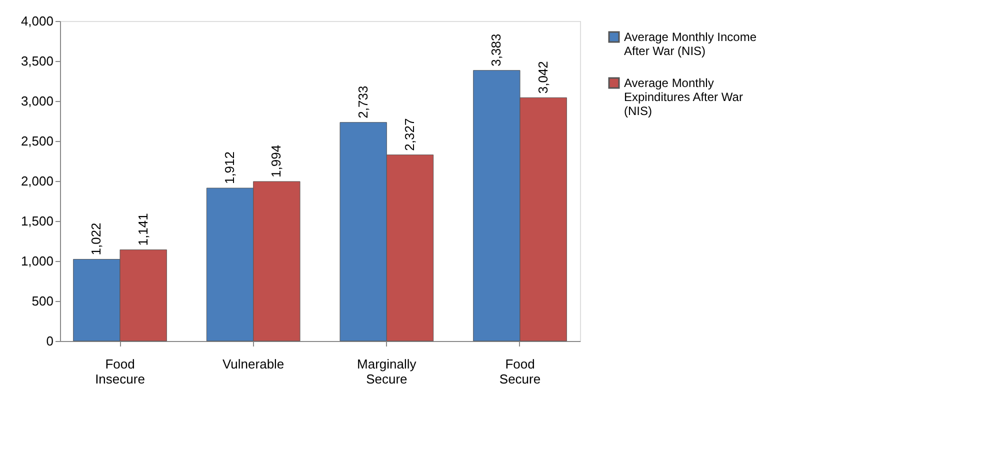 Image resolution: width=999 pixels, height=459 pixels. I want to click on data-label: 2,327, so click(409, 134).